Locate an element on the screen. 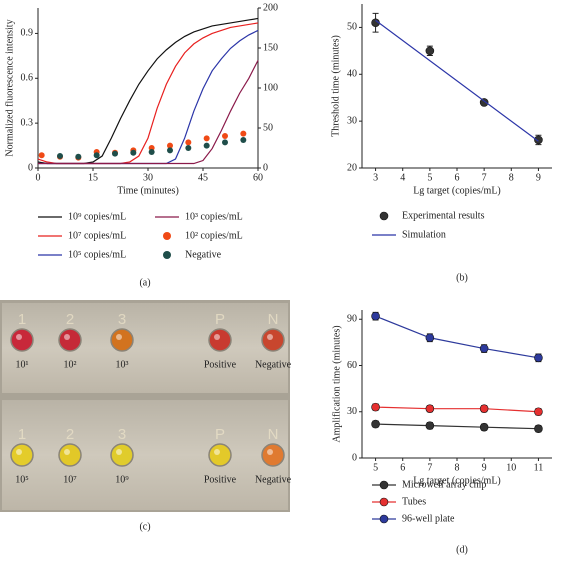 Image resolution: width=584 pixels, height=561 pixels. well-label: 10¹ is located at coordinates (22, 364).